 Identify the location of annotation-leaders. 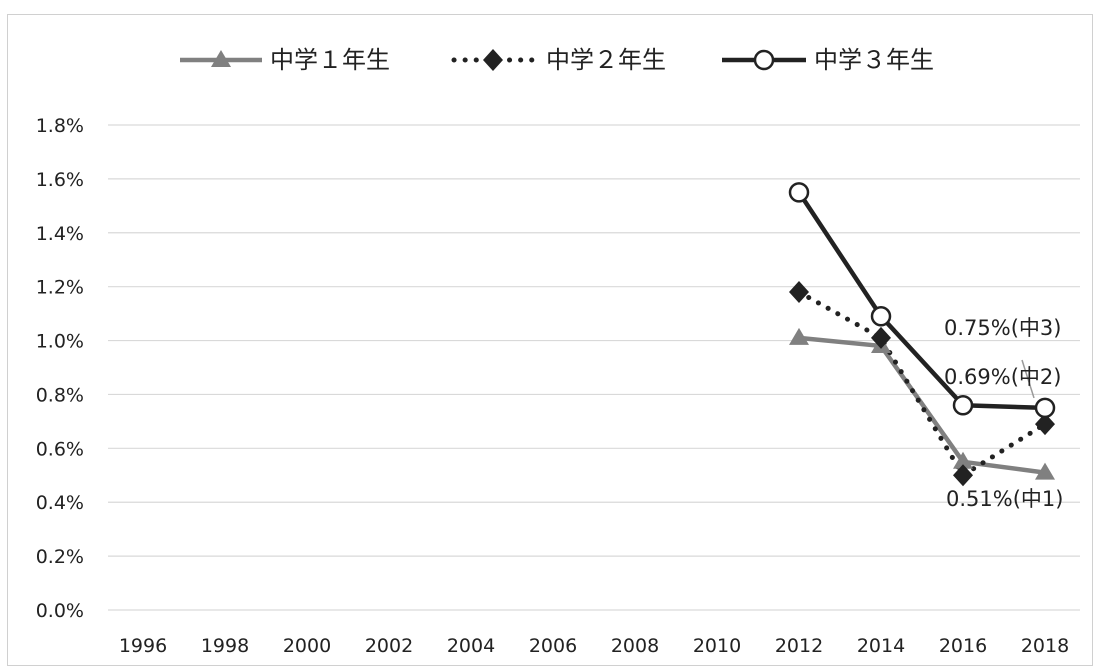
(1028, 379).